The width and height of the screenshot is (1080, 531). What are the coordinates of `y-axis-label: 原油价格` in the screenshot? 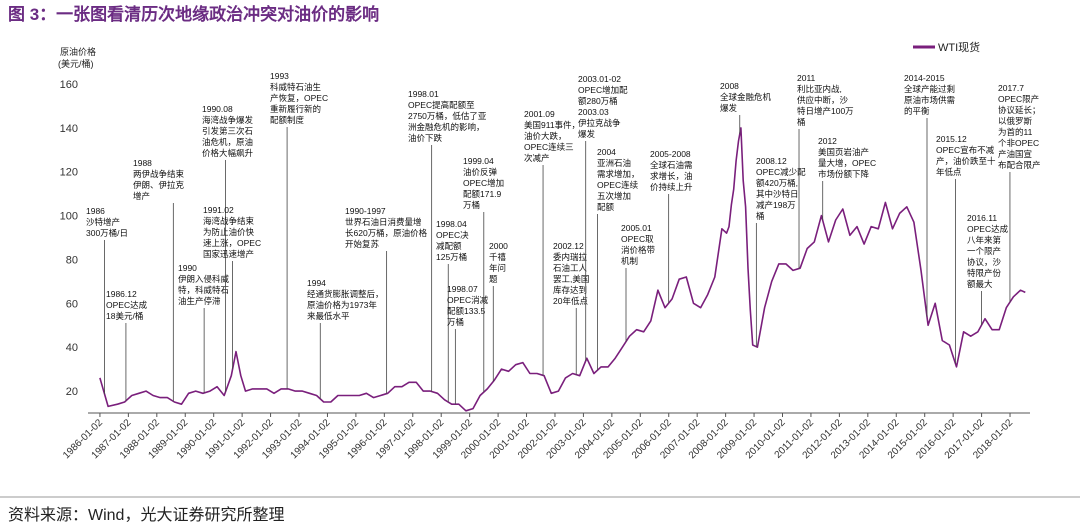 It's located at (78, 51).